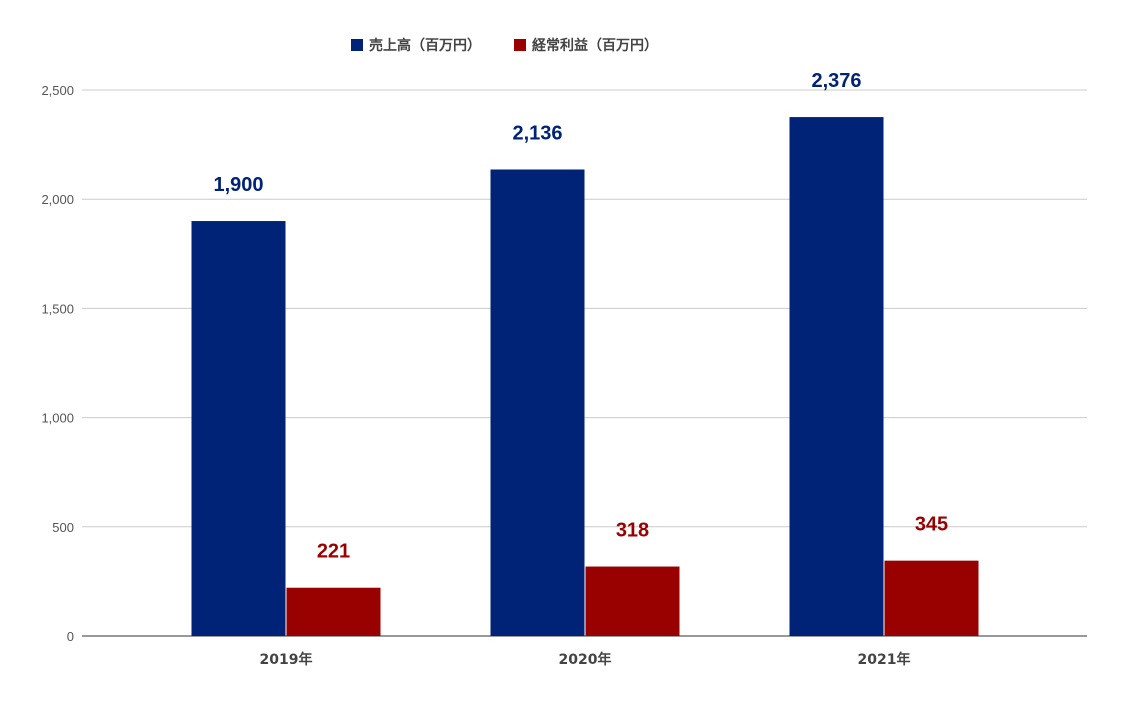 The height and width of the screenshot is (703, 1122). I want to click on x-tick-label: 2021年, so click(884, 659).